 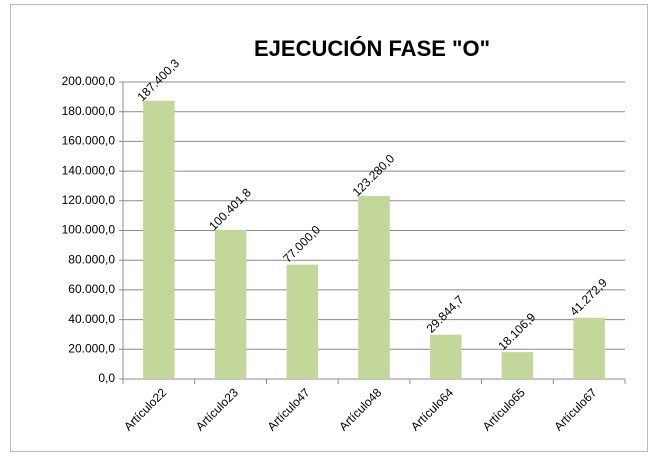 I want to click on y-tick-label: 200.000,0, so click(x=89, y=81).